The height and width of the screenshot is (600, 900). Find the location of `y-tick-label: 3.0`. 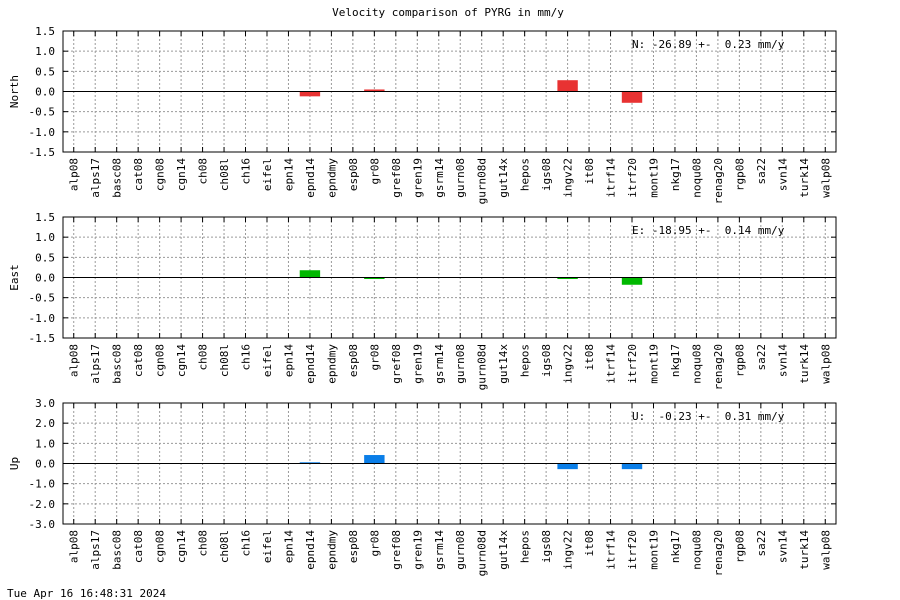

y-tick-label: 3.0 is located at coordinates (45, 403).